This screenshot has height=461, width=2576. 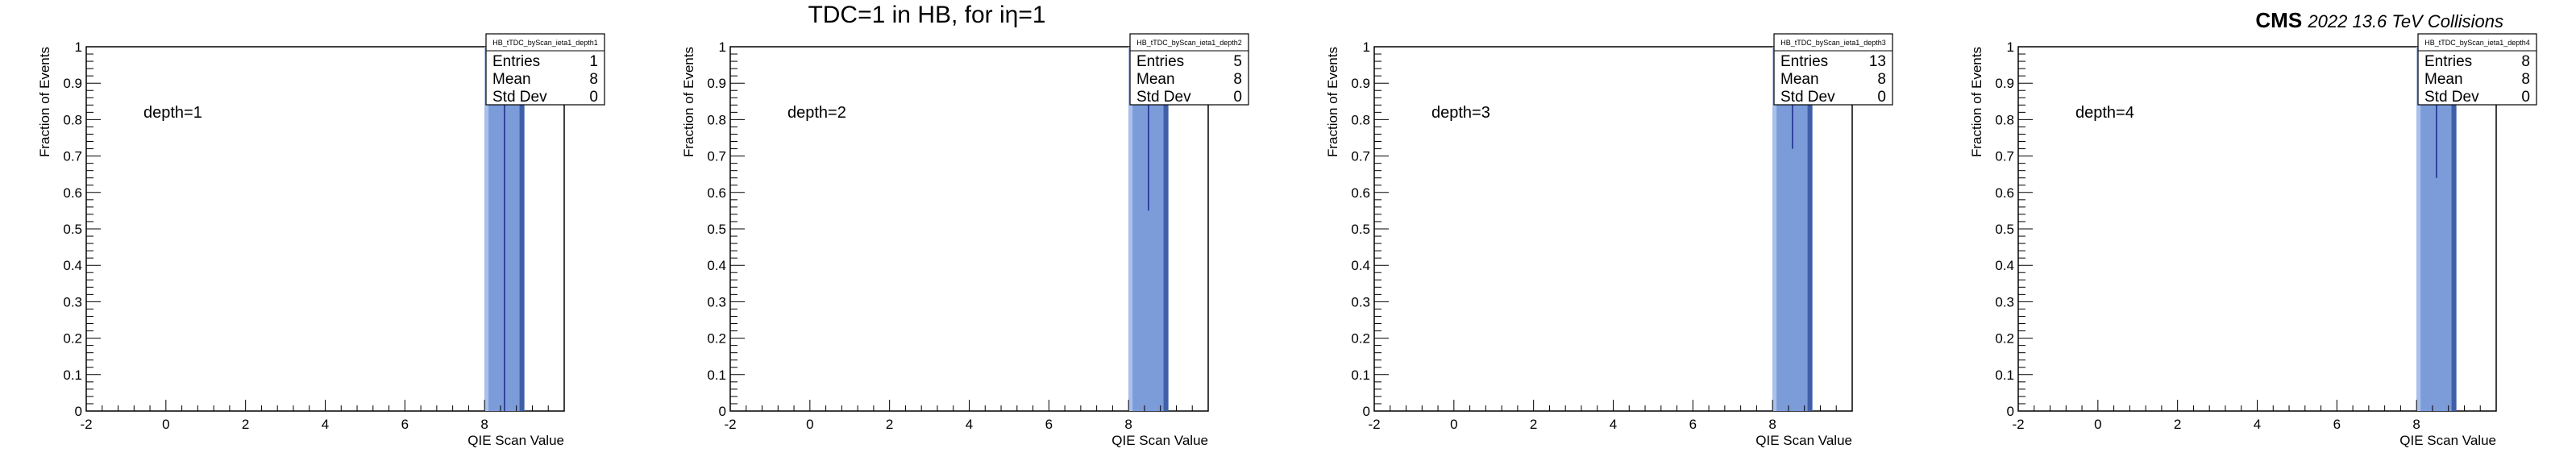 What do you see at coordinates (1189, 43) in the screenshot?
I see `stats-name: HB_tTDC_byScan_ieta1_depth2` at bounding box center [1189, 43].